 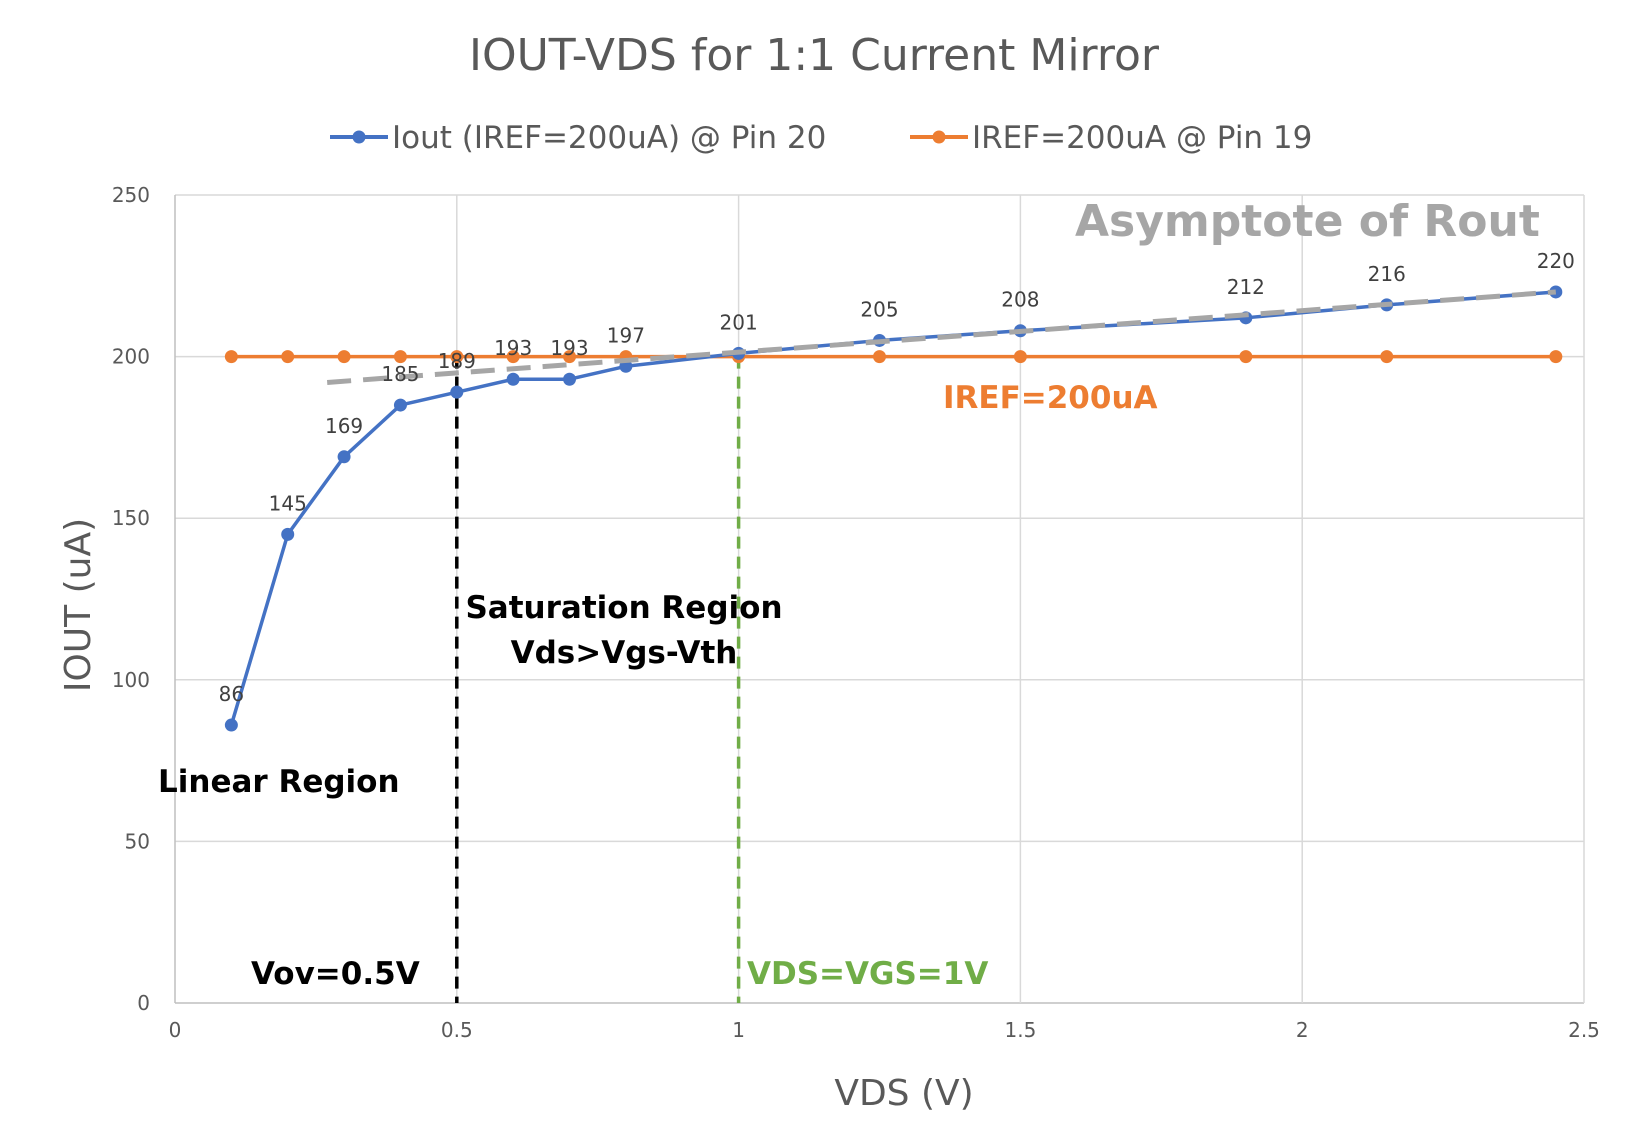 What do you see at coordinates (1246, 287) in the screenshot?
I see `data-label: 212` at bounding box center [1246, 287].